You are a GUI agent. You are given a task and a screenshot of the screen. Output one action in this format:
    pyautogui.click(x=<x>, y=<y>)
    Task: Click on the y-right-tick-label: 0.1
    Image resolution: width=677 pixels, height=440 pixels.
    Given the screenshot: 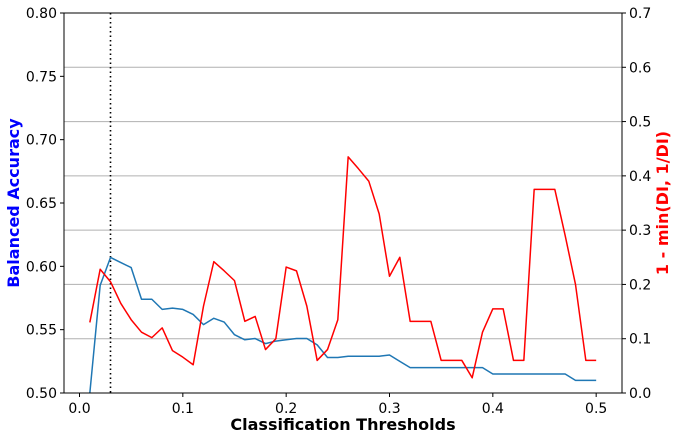 What is the action you would take?
    pyautogui.click(x=640, y=340)
    